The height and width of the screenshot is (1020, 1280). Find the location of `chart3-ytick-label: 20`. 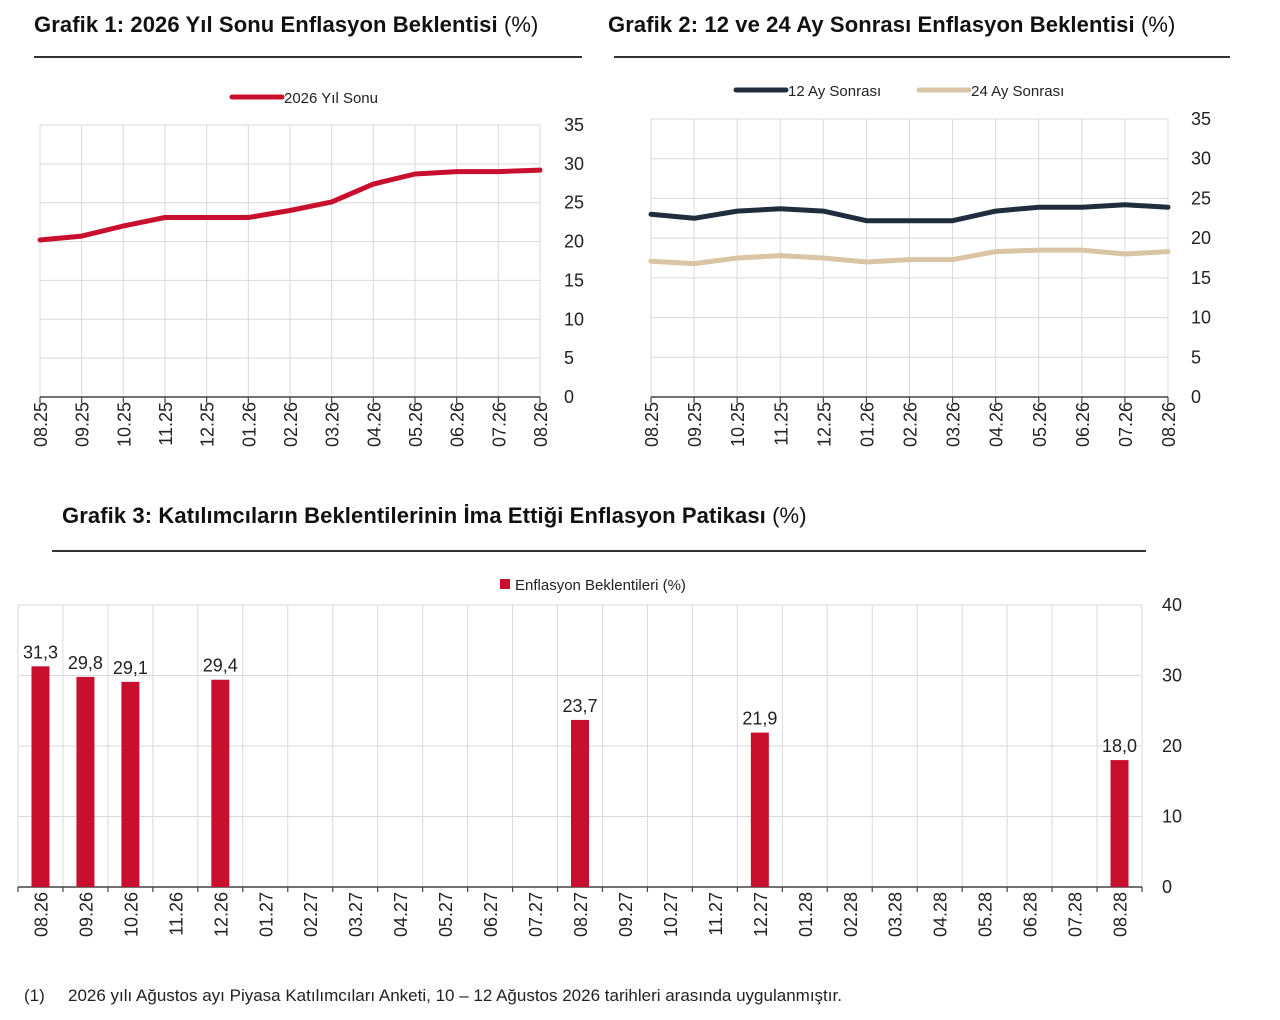

chart3-ytick-label: 20 is located at coordinates (1172, 746).